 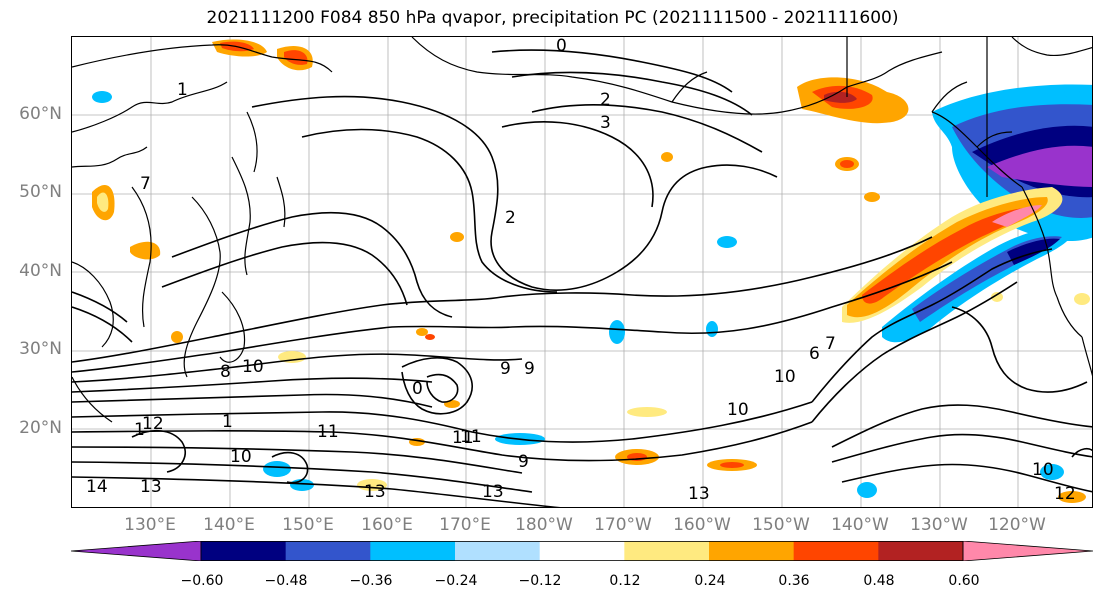 What do you see at coordinates (879, 581) in the screenshot?
I see `colorbar-tick-label: 0.48` at bounding box center [879, 581].